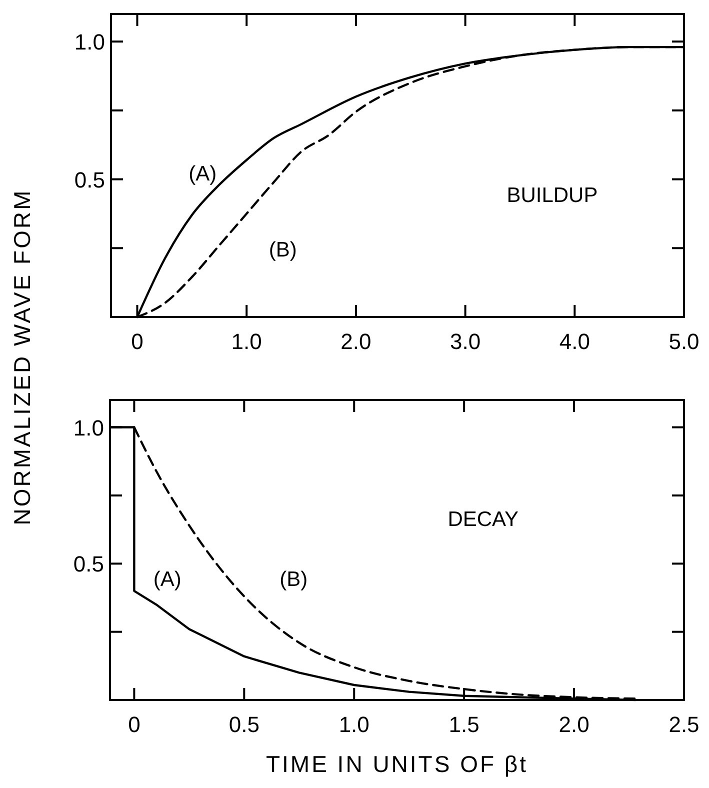  What do you see at coordinates (552, 195) in the screenshot?
I see `annotation: BUILDUP` at bounding box center [552, 195].